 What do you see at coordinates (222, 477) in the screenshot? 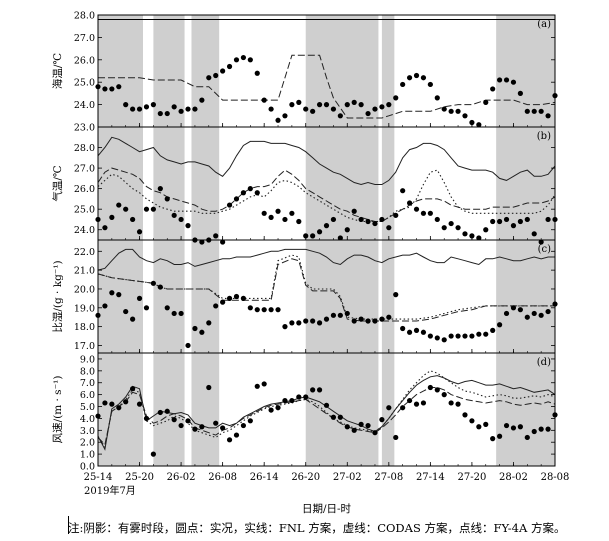
I see `x-tick-label: 26-08` at bounding box center [222, 477].